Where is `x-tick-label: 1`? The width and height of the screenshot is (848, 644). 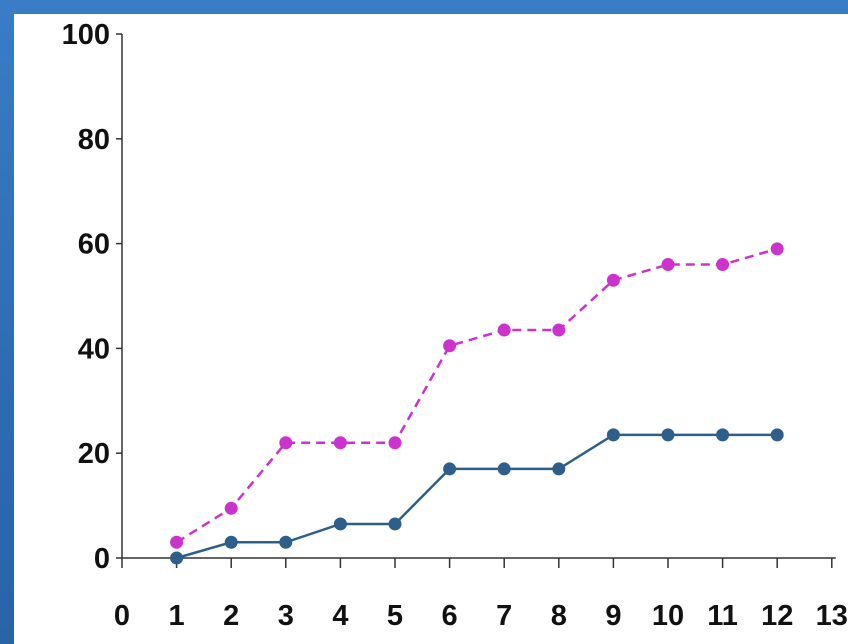
x-tick-label: 1 is located at coordinates (177, 616).